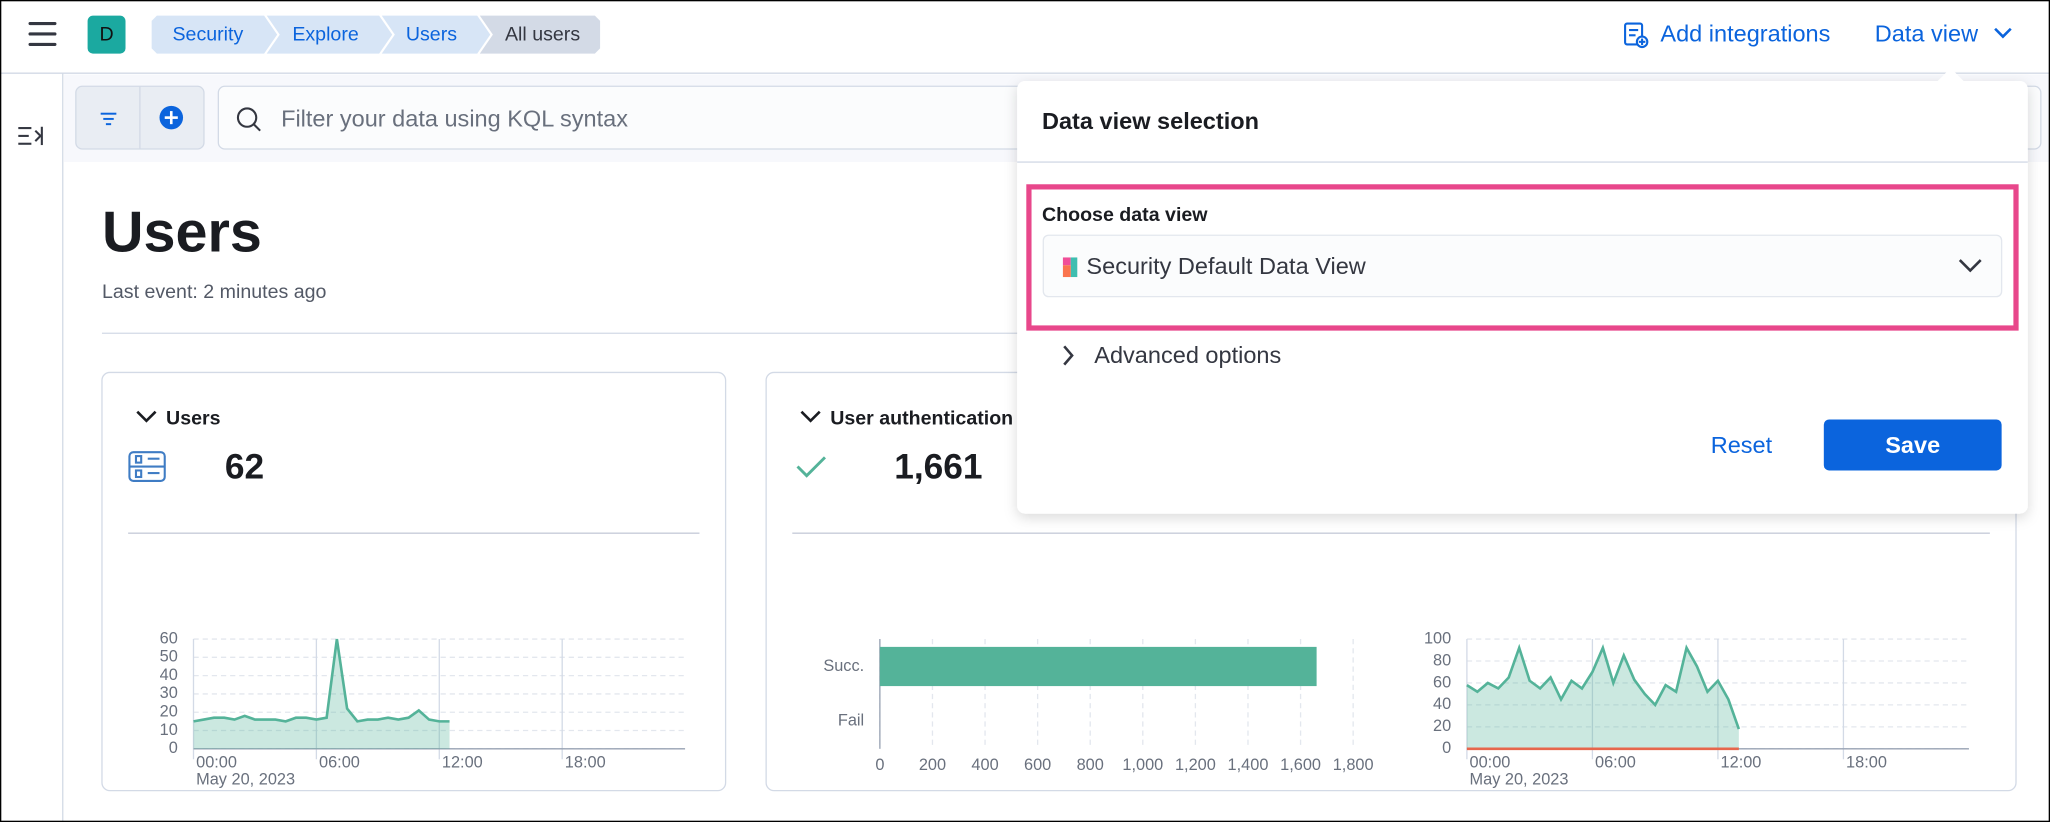 The height and width of the screenshot is (822, 2050). Describe the element at coordinates (851, 721) in the screenshot. I see `y-tick-label: Fail` at that location.